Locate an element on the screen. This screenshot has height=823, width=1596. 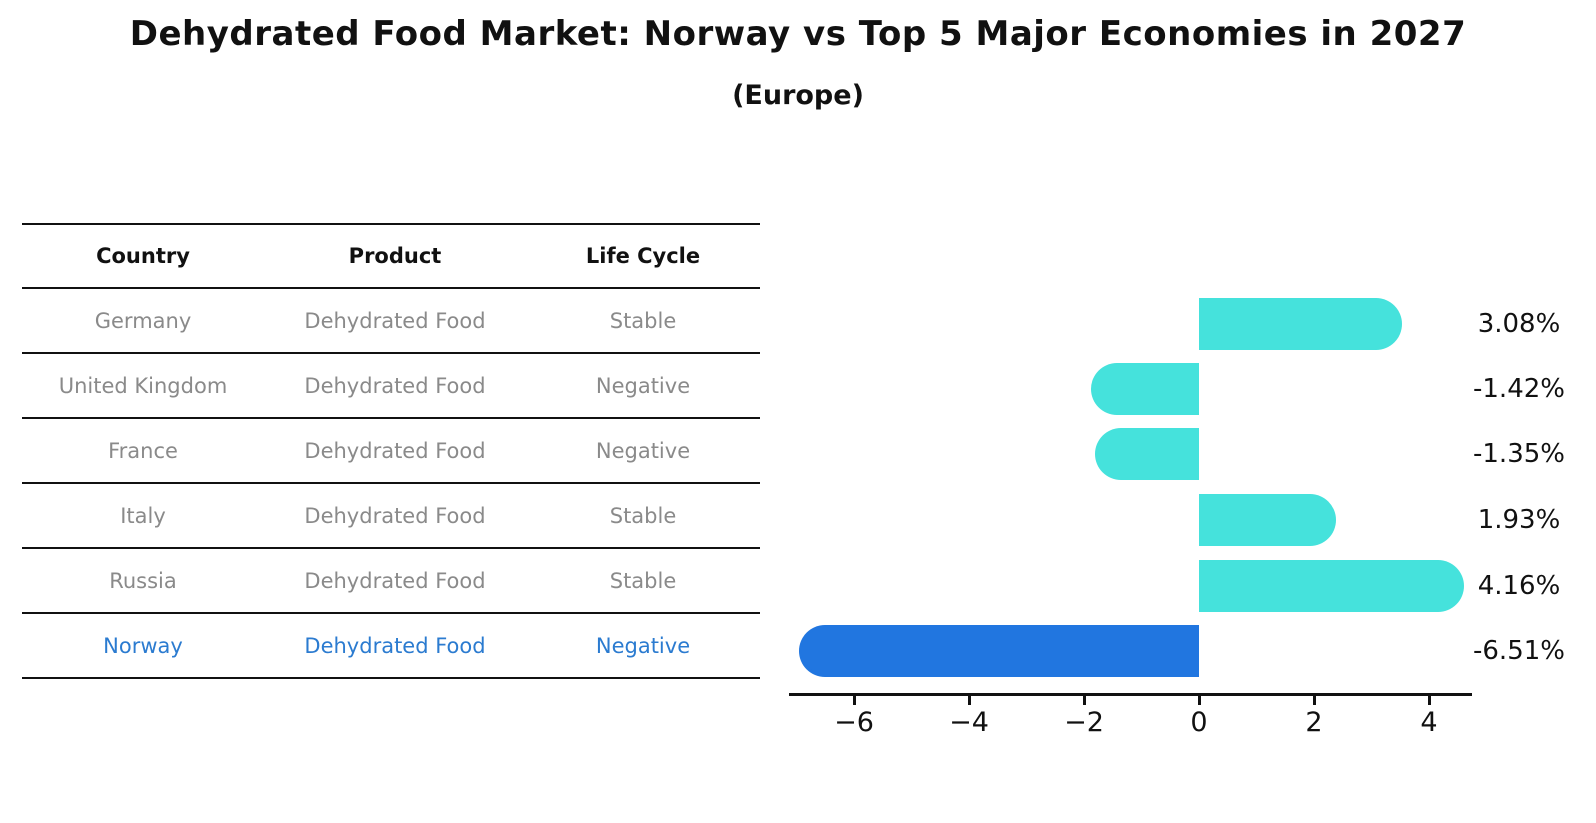
table-row-russia: Russia Dehydrated Food Stable is located at coordinates (391, 581).